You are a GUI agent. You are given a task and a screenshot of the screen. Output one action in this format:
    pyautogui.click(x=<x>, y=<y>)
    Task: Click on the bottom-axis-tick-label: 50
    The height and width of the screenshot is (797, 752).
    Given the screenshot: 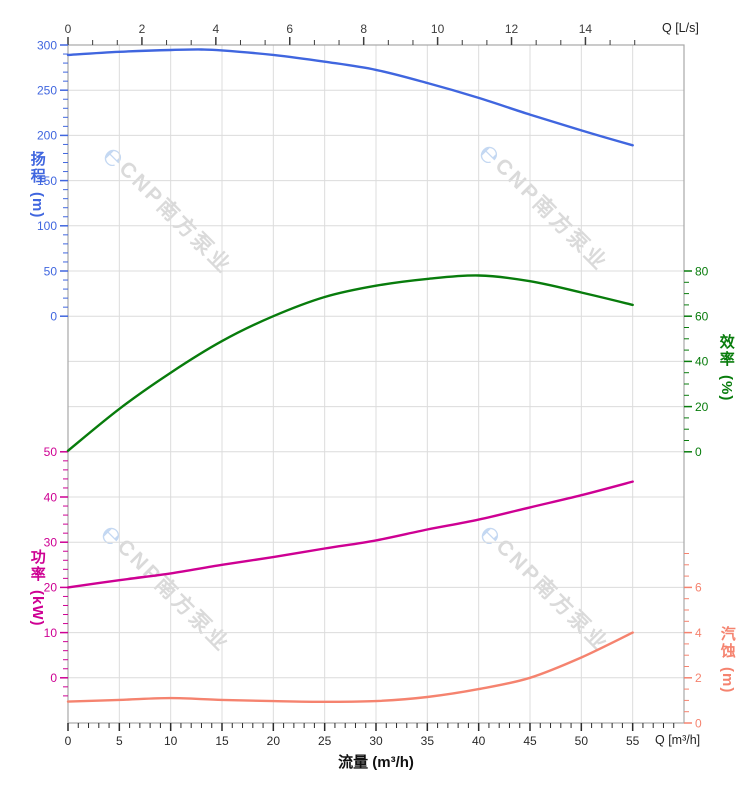 What is the action you would take?
    pyautogui.click(x=582, y=741)
    